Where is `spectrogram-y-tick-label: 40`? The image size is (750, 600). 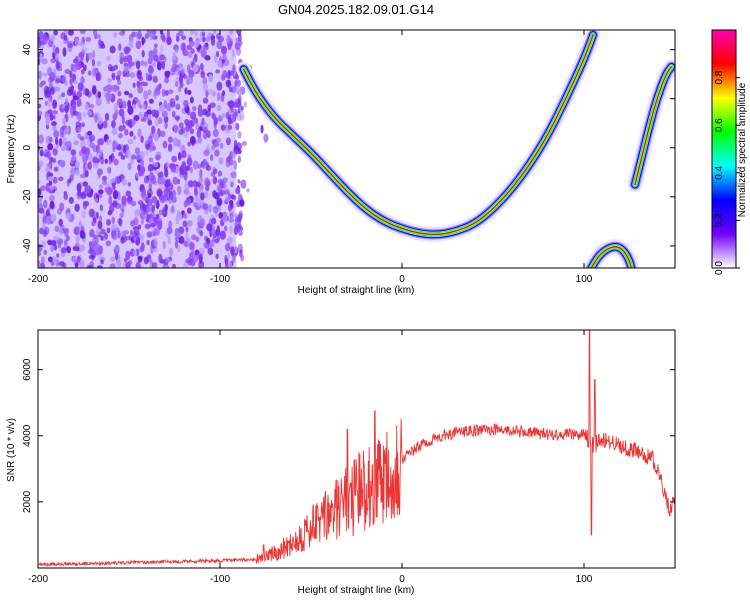
spectrogram-y-tick-label: 40 is located at coordinates (27, 50).